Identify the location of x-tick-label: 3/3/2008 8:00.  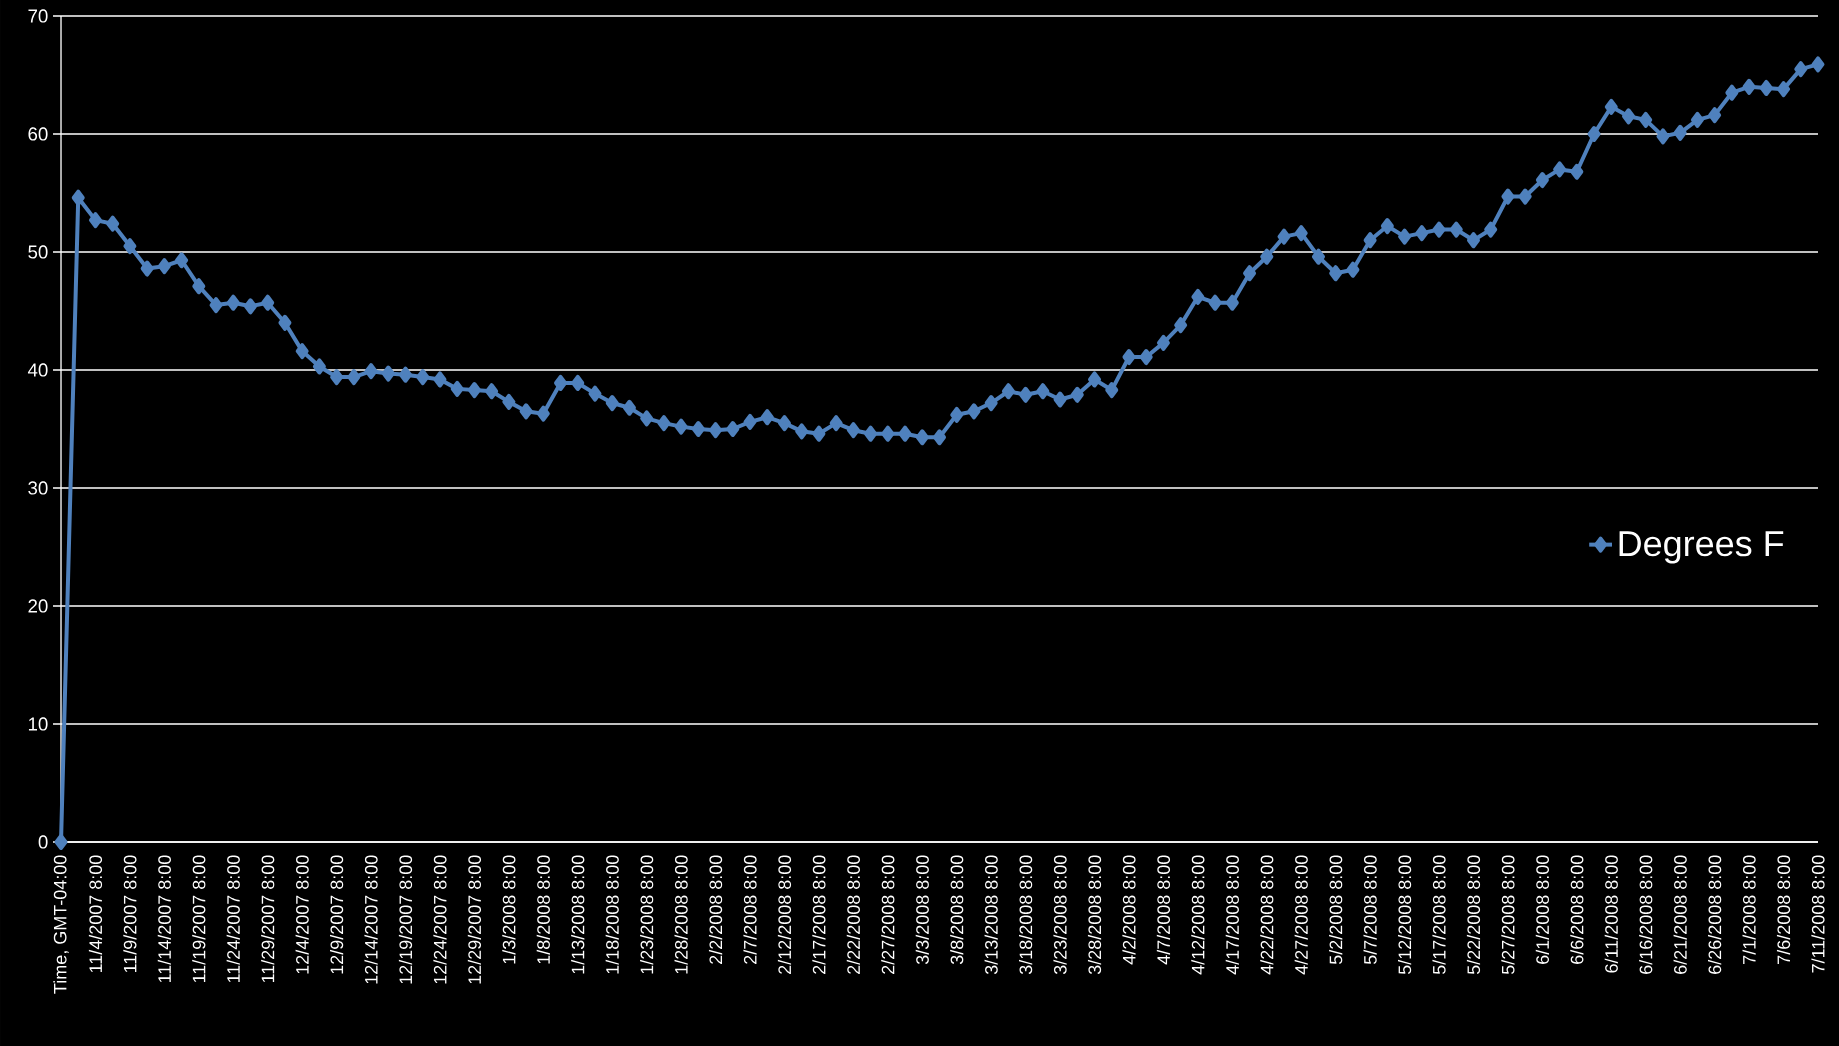
(922, 910).